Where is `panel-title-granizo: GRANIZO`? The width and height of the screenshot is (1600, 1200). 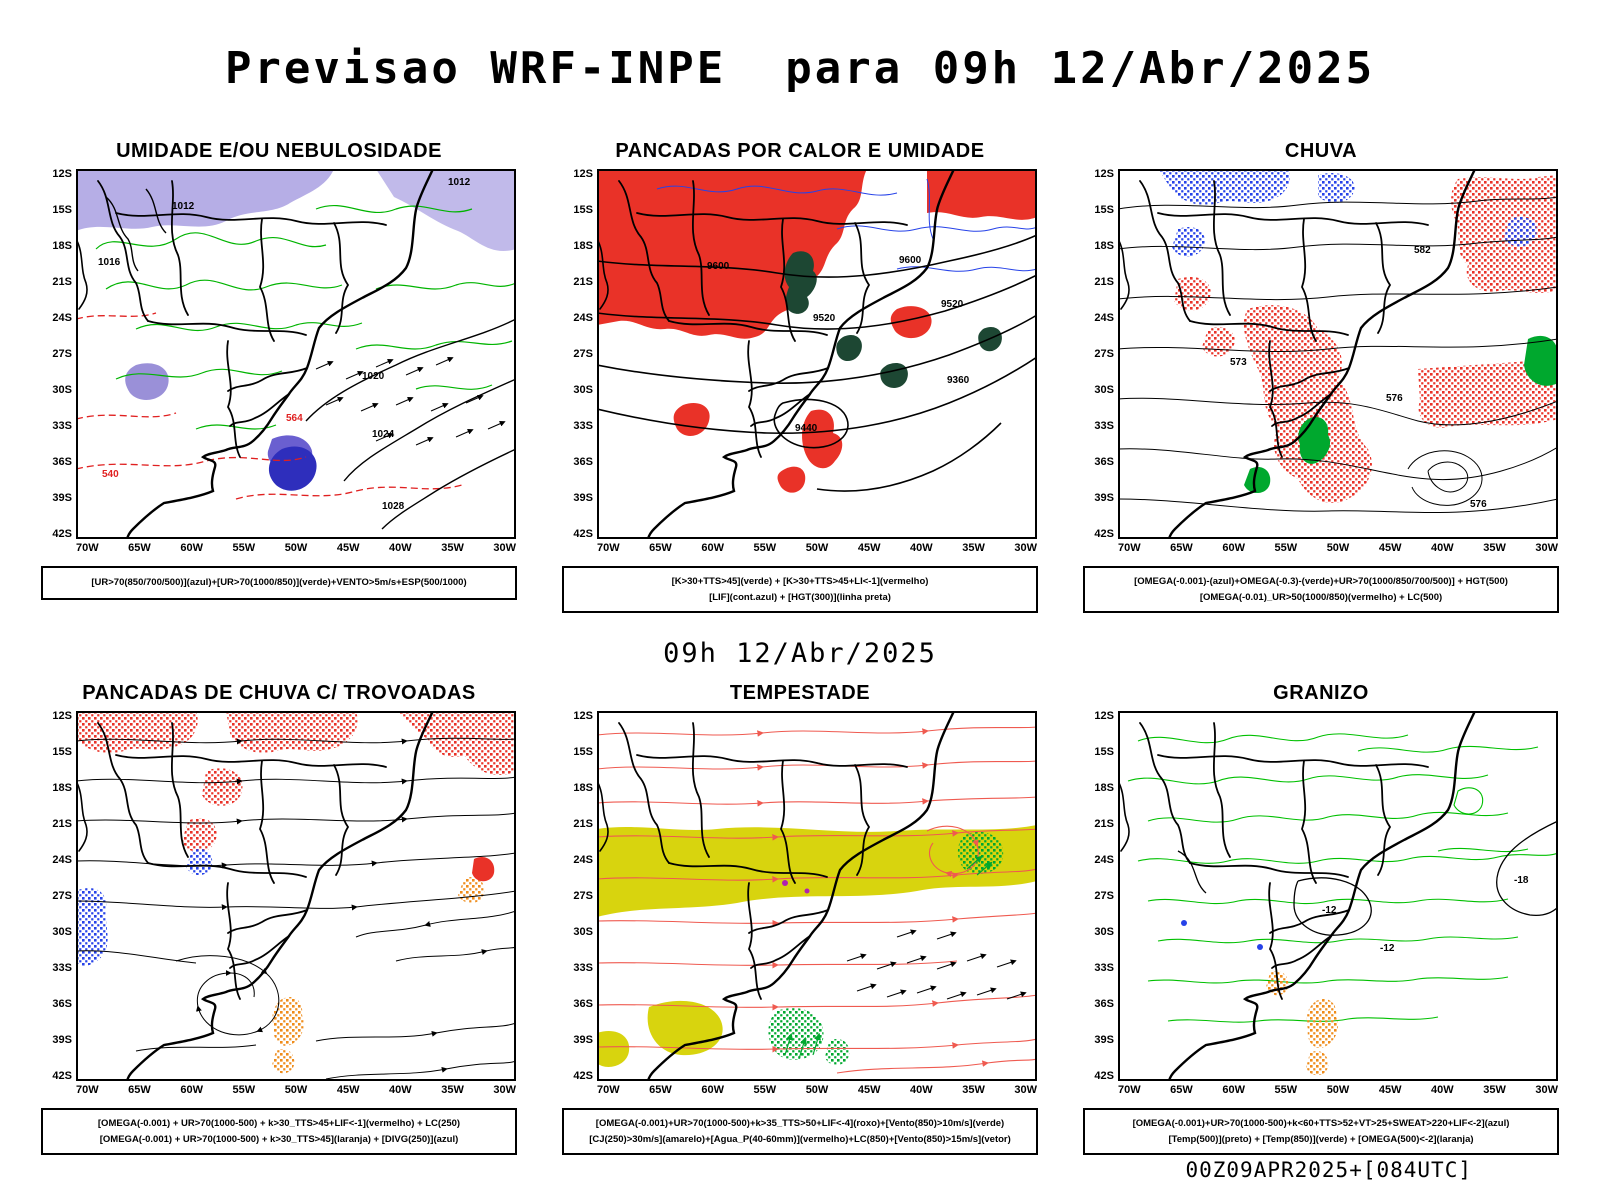 panel-title-granizo: GRANIZO is located at coordinates (1321, 693).